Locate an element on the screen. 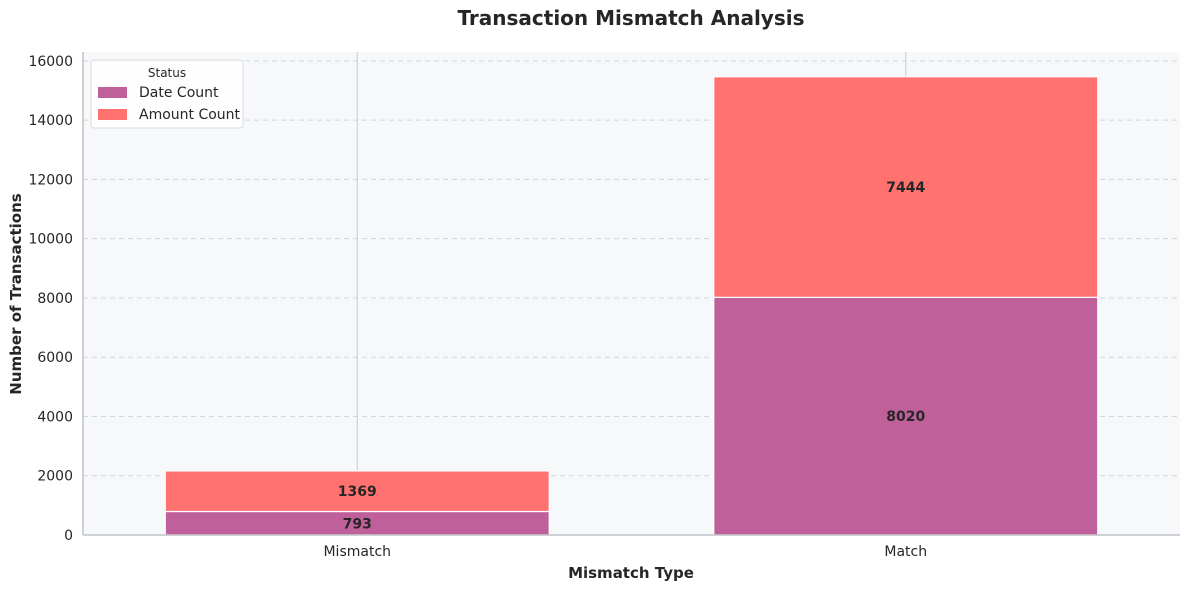 This screenshot has width=1190, height=593. x-axis-label: Mismatch Type is located at coordinates (631, 573).